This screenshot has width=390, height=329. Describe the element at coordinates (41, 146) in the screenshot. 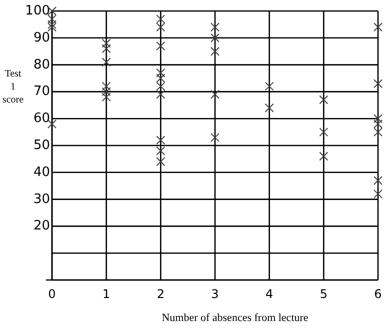

I see `y-tick-label: 50` at that location.